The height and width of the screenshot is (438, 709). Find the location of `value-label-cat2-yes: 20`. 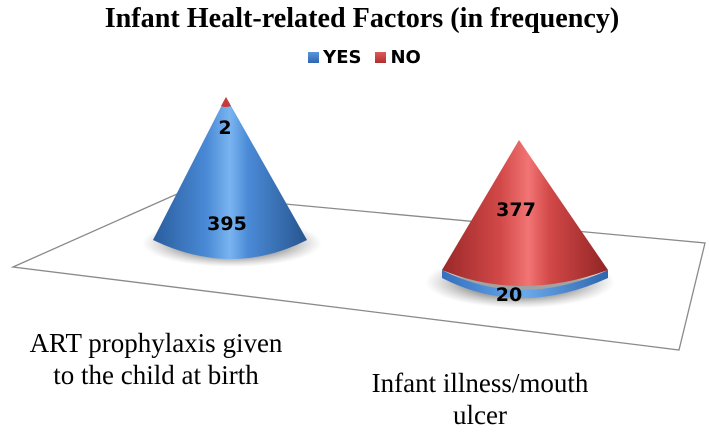

value-label-cat2-yes: 20 is located at coordinates (509, 295).